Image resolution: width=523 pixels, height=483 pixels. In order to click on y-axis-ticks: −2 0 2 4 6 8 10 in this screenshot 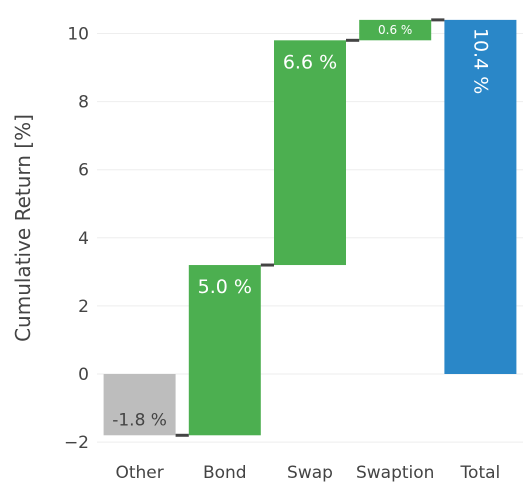, I will do `click(76, 239)`.